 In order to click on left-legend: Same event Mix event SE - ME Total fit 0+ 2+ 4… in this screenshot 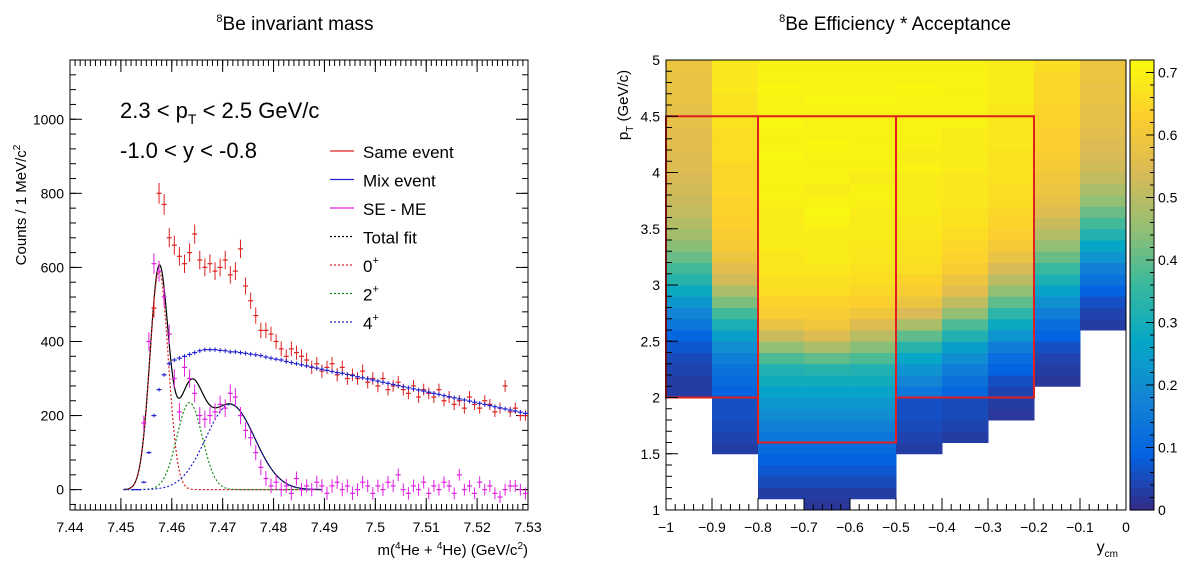, I will do `click(392, 238)`.